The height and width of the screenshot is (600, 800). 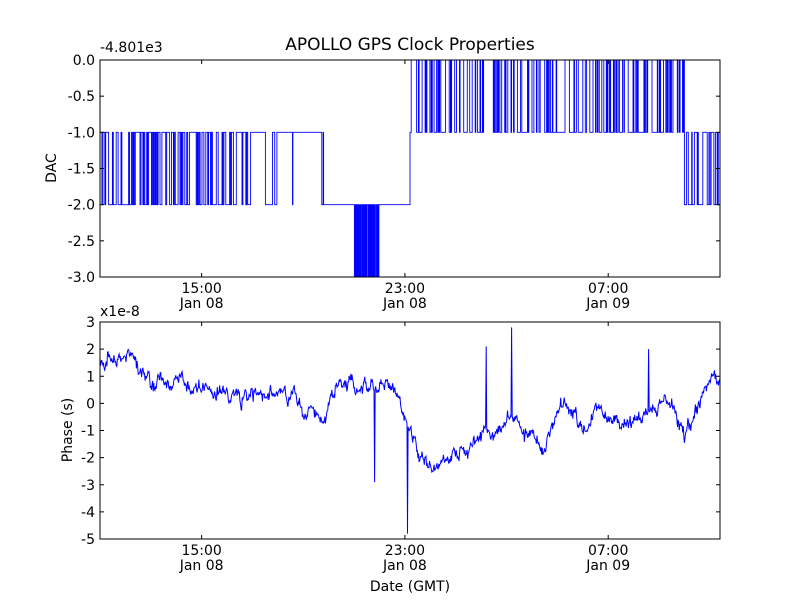 What do you see at coordinates (88, 432) in the screenshot?
I see `phase-y-tick-label: -1` at bounding box center [88, 432].